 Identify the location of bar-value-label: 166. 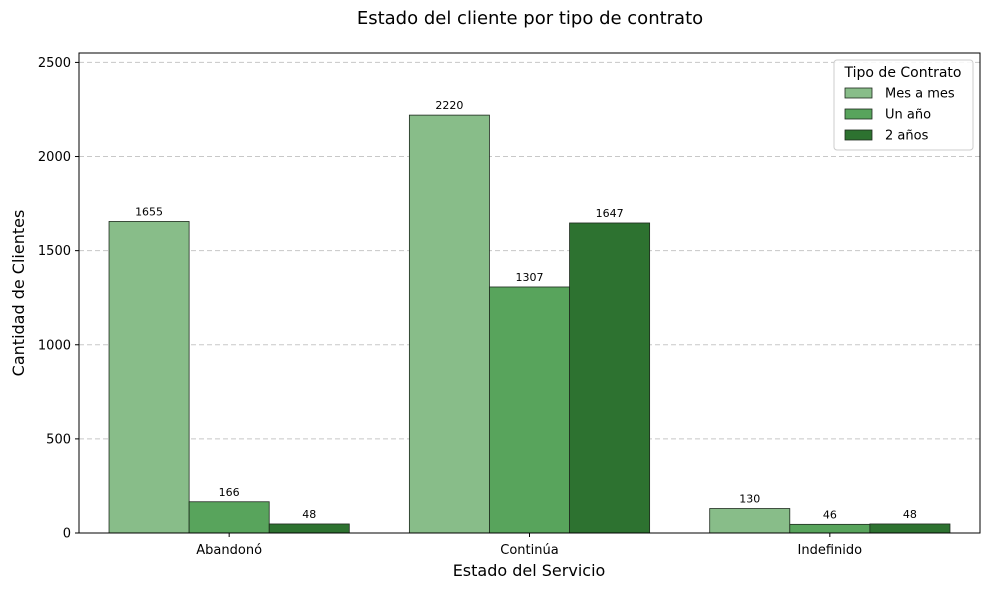
(229, 492).